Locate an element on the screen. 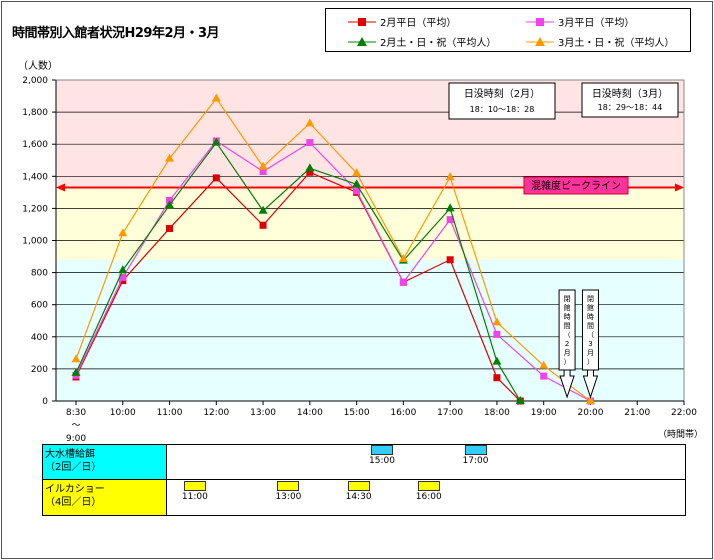 This screenshot has height=560, width=714. legend-label-feb-weekday: 2月平日（平均） is located at coordinates (418, 23).